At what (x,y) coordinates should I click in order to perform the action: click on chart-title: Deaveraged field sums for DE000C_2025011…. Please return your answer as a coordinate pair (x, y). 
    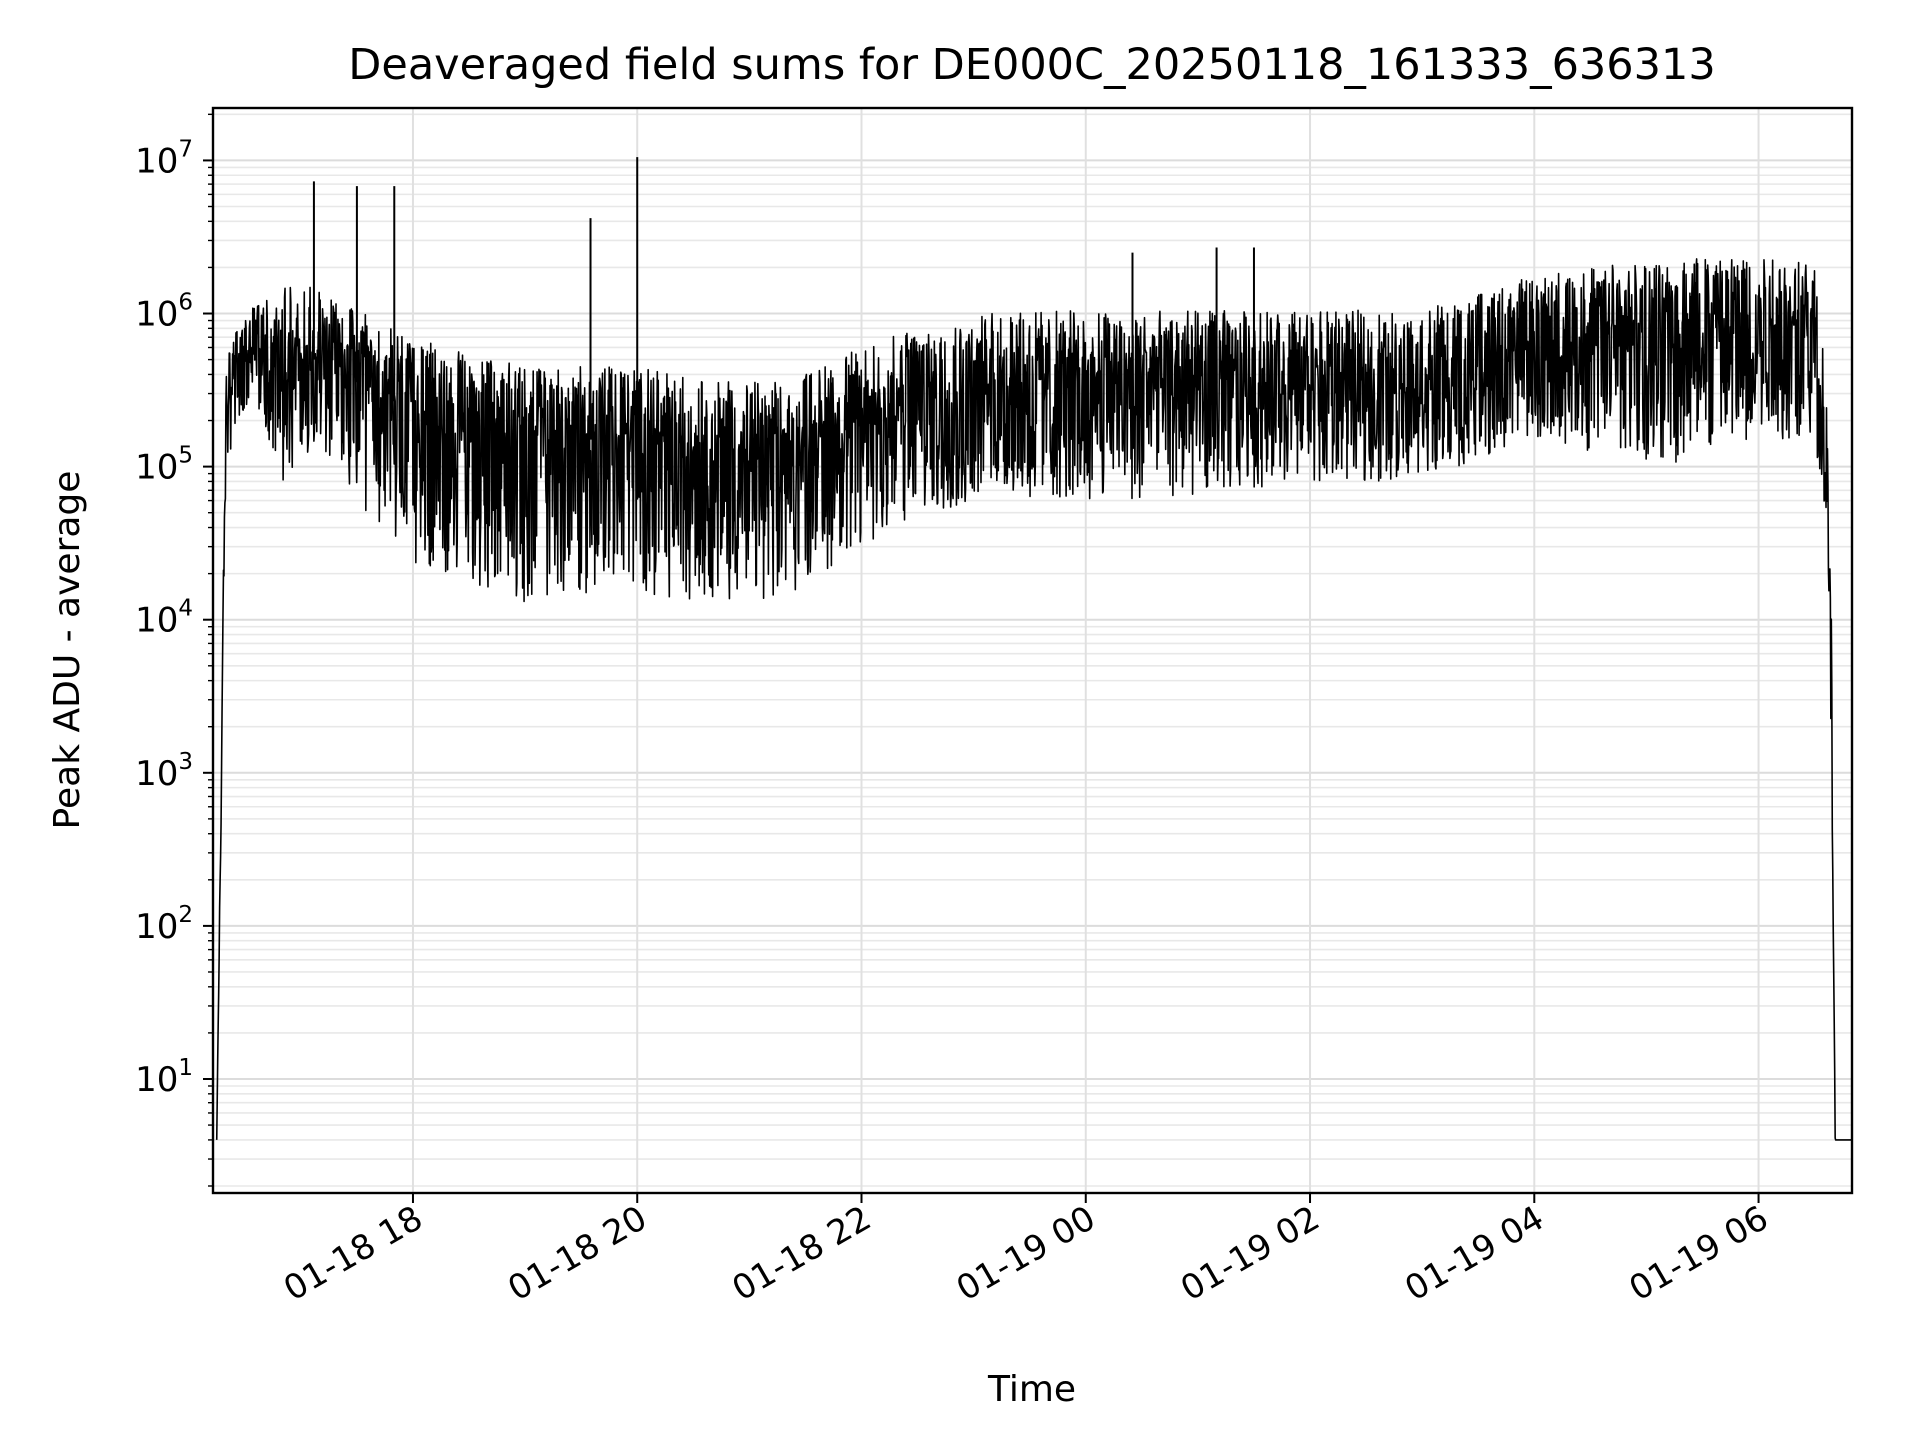
    Looking at the image, I should click on (1031, 65).